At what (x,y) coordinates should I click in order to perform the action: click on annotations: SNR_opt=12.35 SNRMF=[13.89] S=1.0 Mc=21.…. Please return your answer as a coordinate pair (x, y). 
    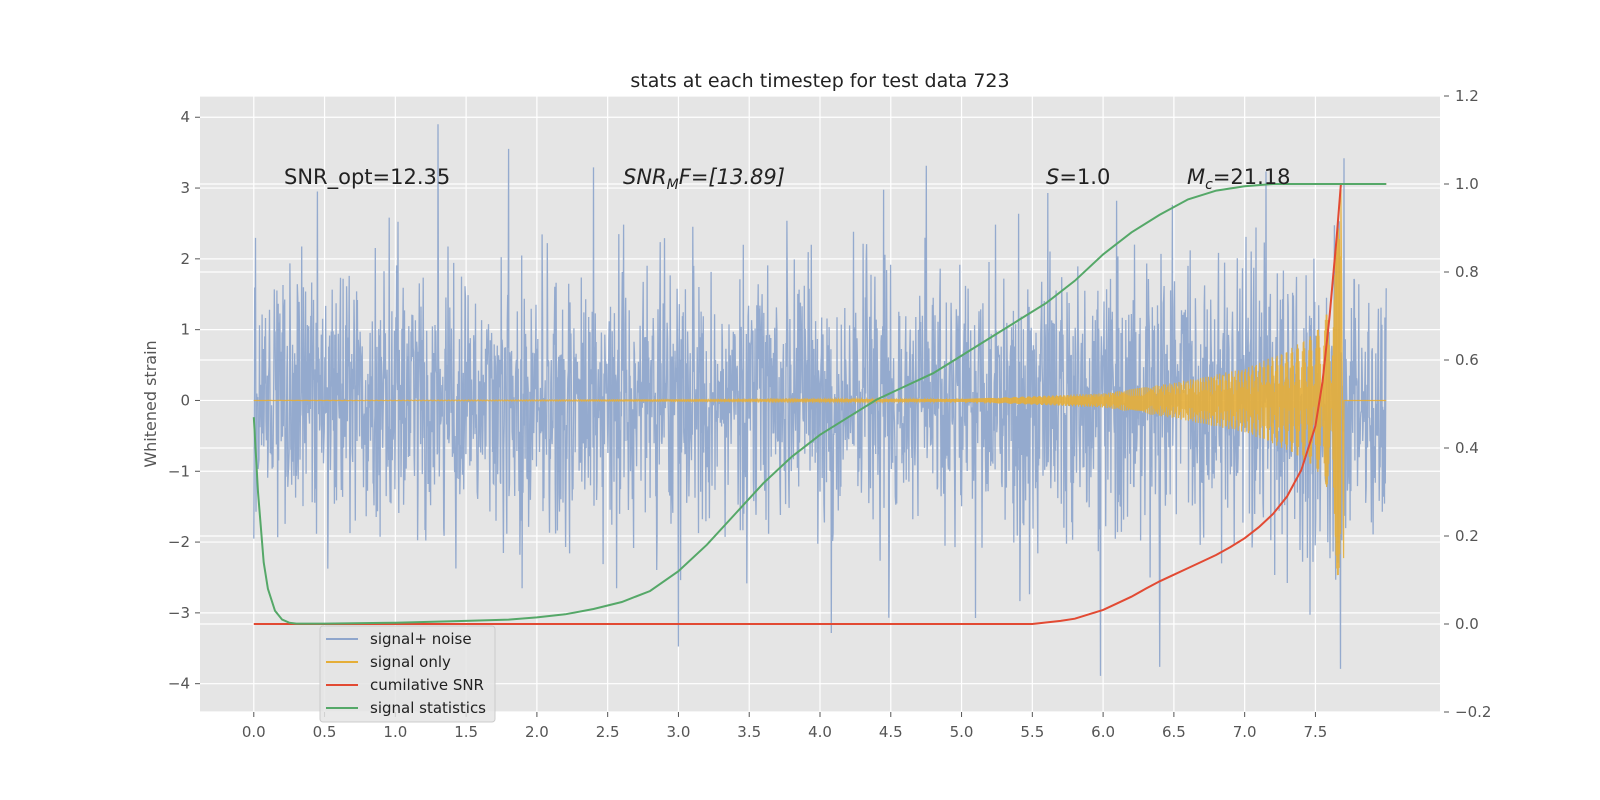
    Looking at the image, I should click on (787, 179).